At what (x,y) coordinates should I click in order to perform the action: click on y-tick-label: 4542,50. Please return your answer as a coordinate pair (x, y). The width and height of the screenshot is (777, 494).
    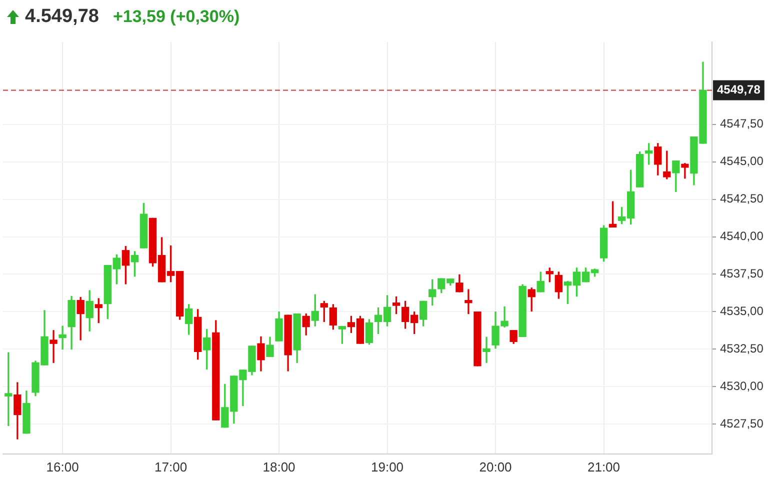
    Looking at the image, I should click on (742, 199).